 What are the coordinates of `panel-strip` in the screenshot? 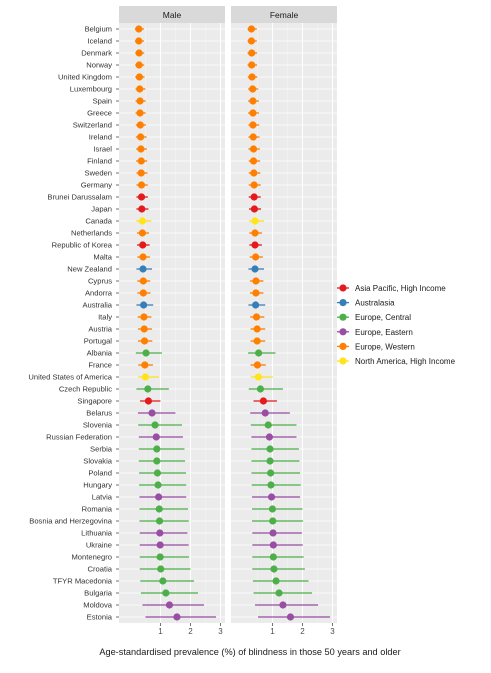 It's located at (172, 14).